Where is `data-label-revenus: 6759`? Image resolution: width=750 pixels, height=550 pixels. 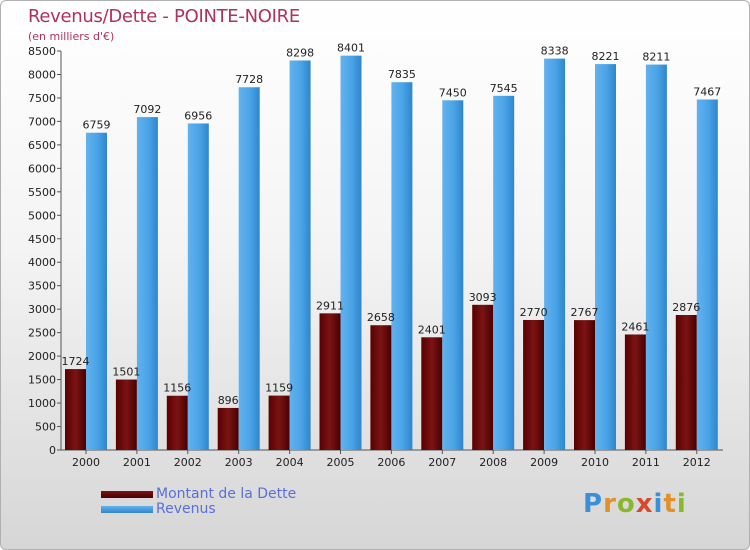 data-label-revenus: 6759 is located at coordinates (97, 125).